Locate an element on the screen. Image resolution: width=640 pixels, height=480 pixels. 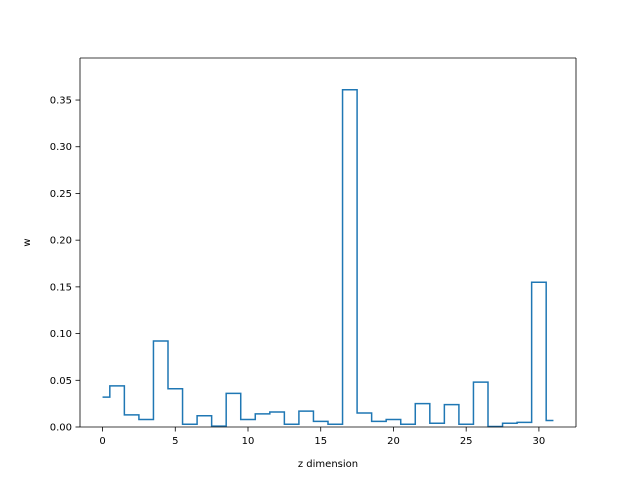
y-tick-label: 0.20 is located at coordinates (61, 241).